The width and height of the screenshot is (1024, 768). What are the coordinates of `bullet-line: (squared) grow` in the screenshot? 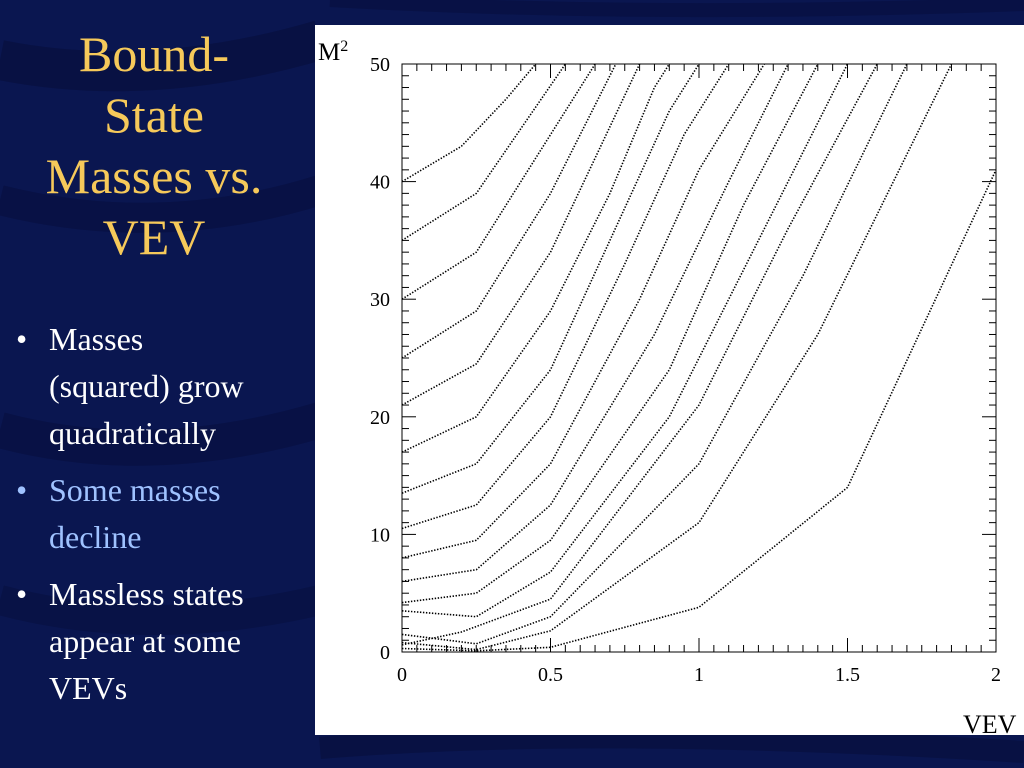 It's located at (146, 386).